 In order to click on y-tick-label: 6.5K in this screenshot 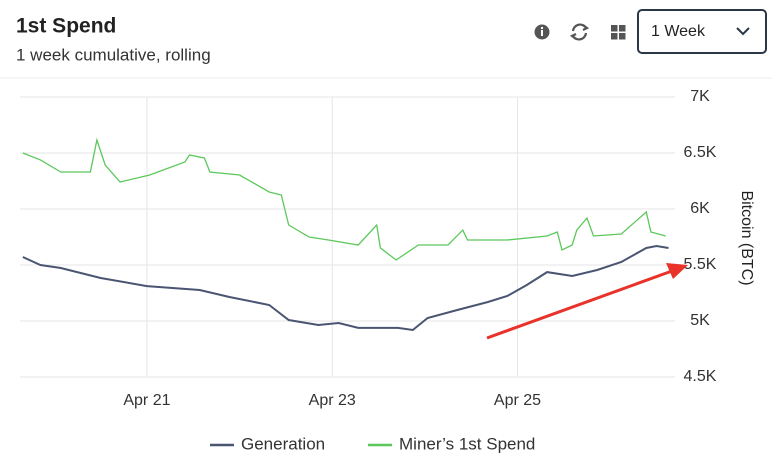, I will do `click(700, 152)`.